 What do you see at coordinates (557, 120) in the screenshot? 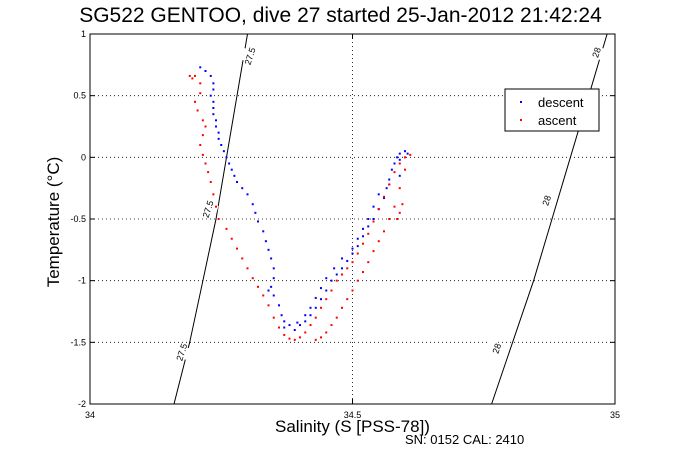
I see `legend-label-ascent: ascent` at bounding box center [557, 120].